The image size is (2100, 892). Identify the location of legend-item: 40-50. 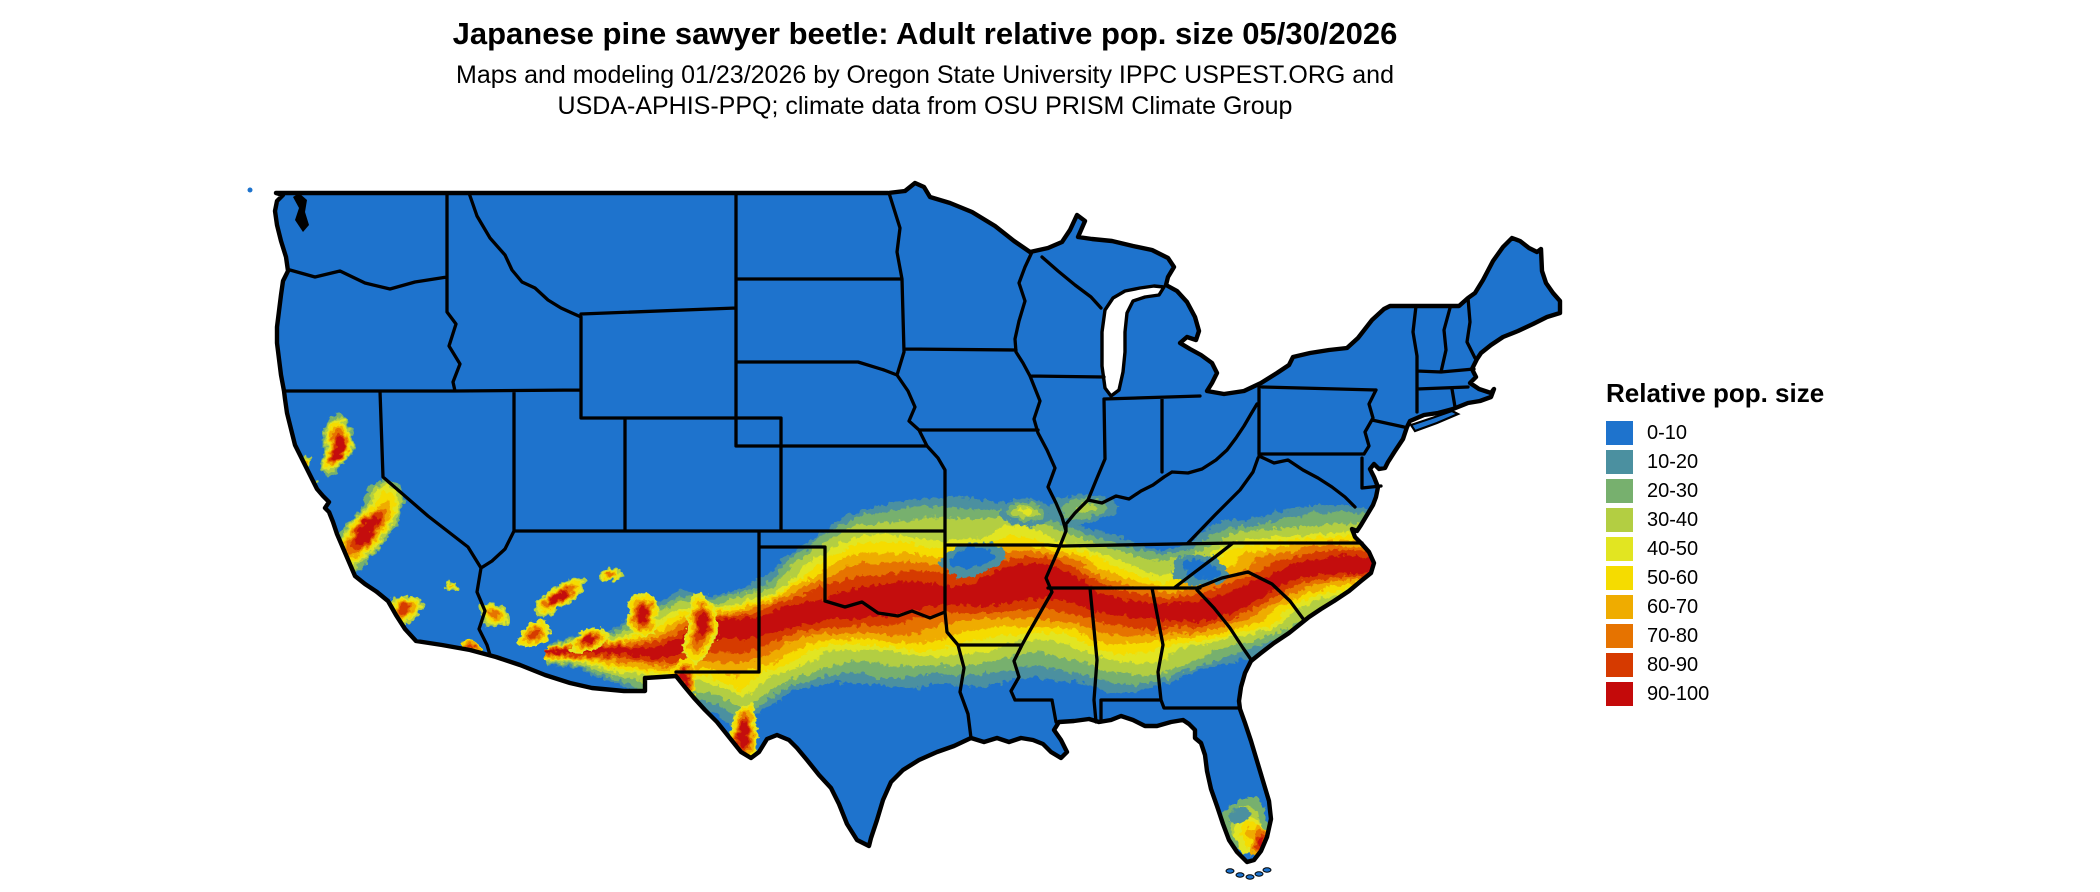
(1715, 549).